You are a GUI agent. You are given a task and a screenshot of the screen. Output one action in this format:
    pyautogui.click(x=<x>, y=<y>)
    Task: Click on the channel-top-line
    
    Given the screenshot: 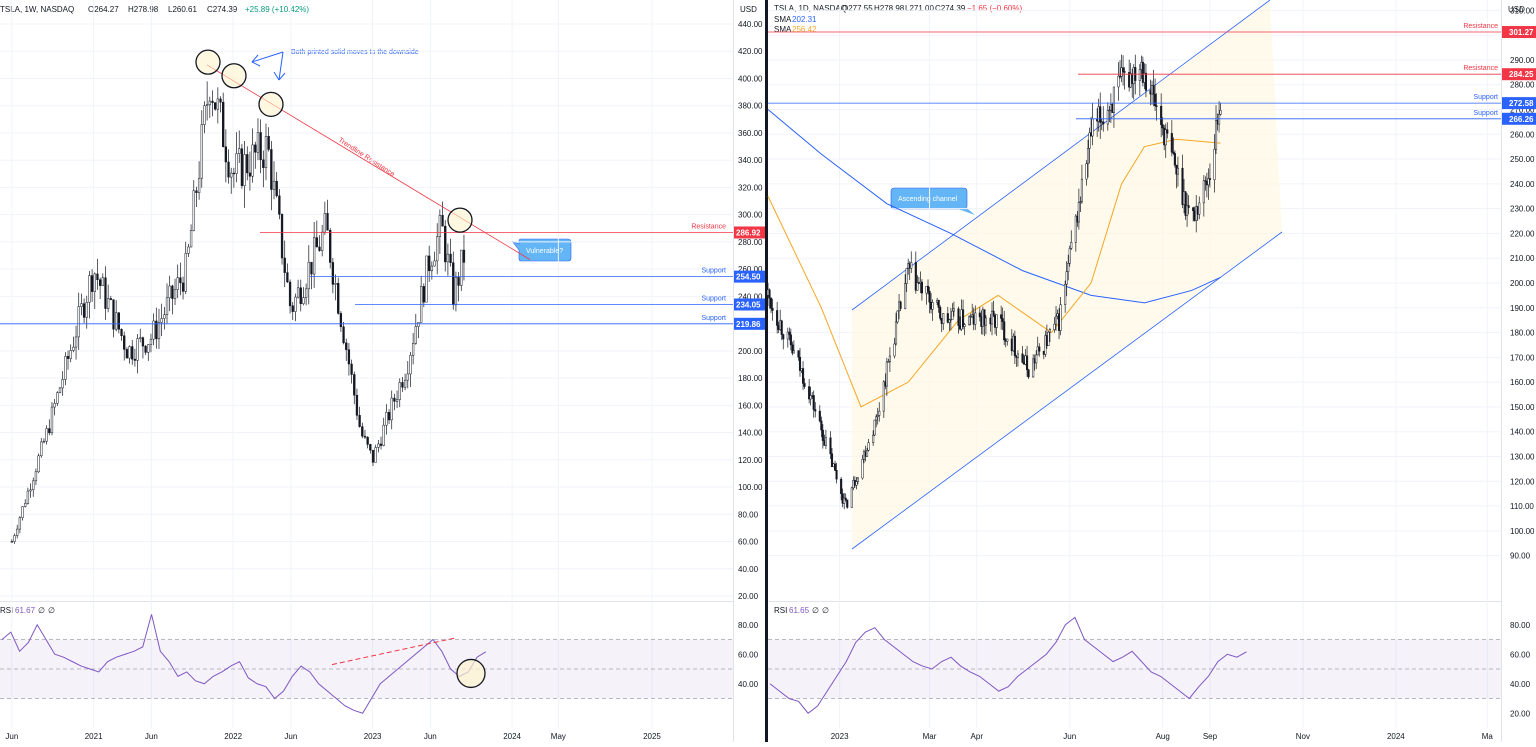 What is the action you would take?
    pyautogui.click(x=1061, y=155)
    